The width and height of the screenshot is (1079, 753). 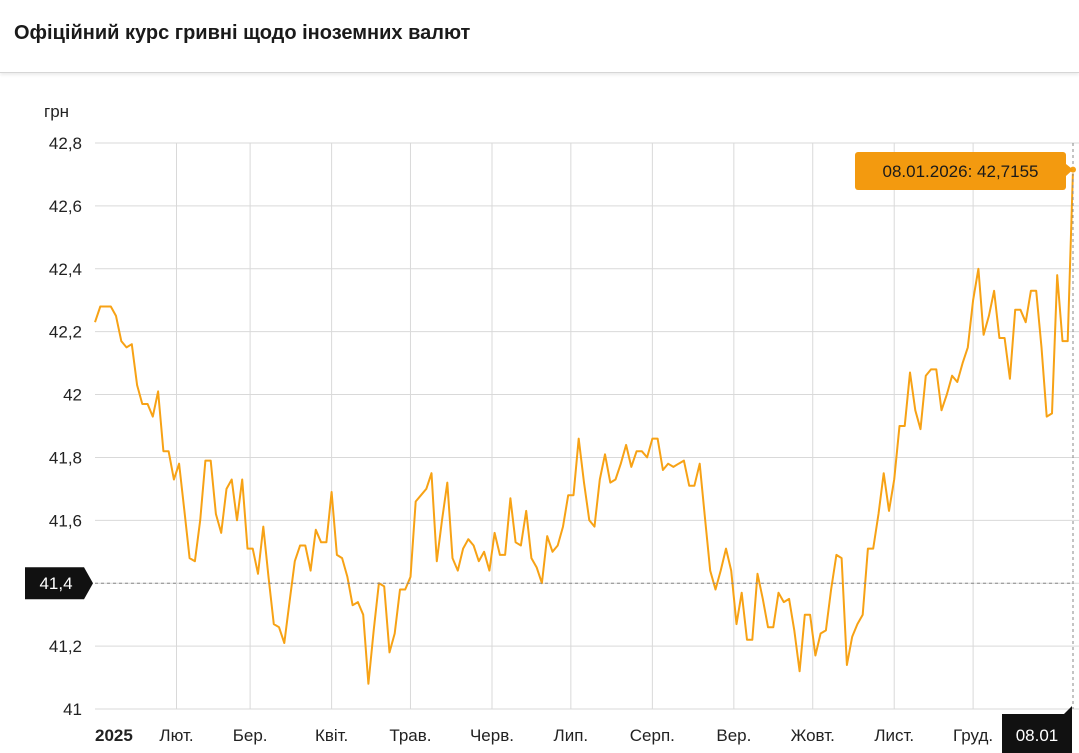 I want to click on crosshair-y-label: 41,4, so click(x=55, y=583).